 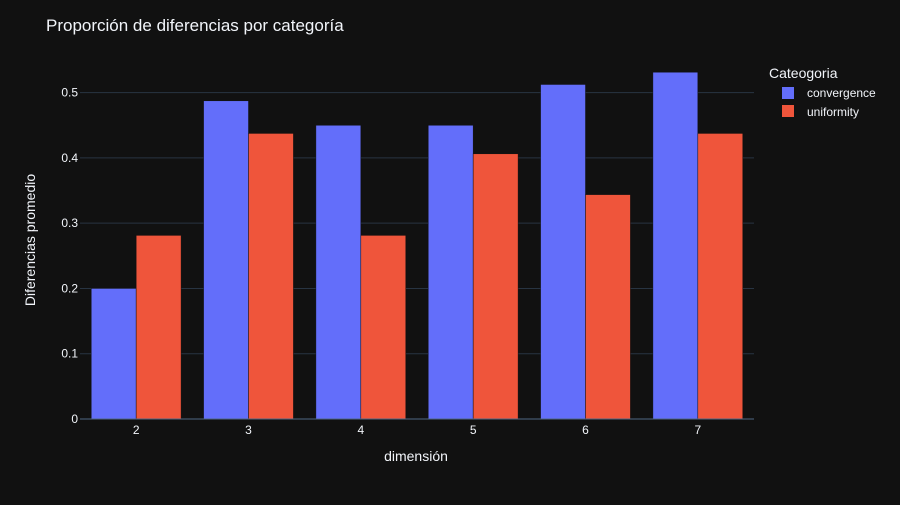 What do you see at coordinates (416, 456) in the screenshot?
I see `x-axis-label: dimensión` at bounding box center [416, 456].